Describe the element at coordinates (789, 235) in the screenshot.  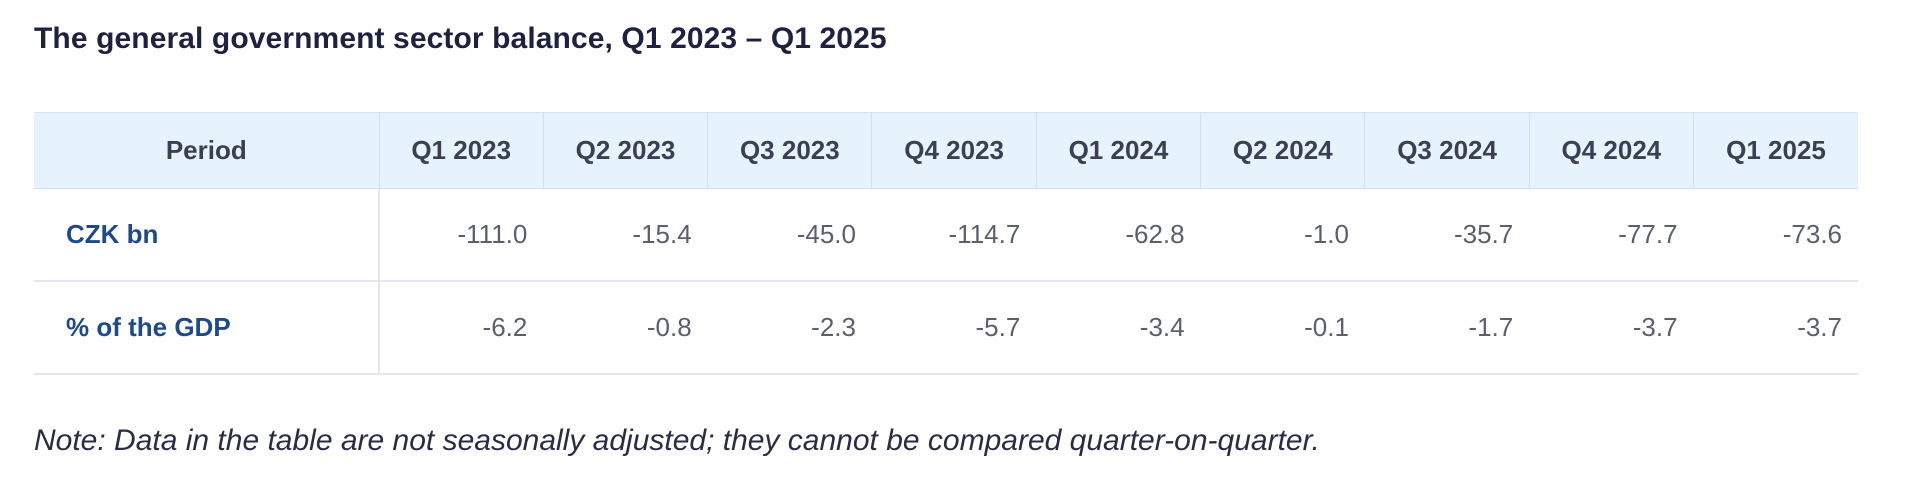
I see `table-cell: -45.0` at that location.